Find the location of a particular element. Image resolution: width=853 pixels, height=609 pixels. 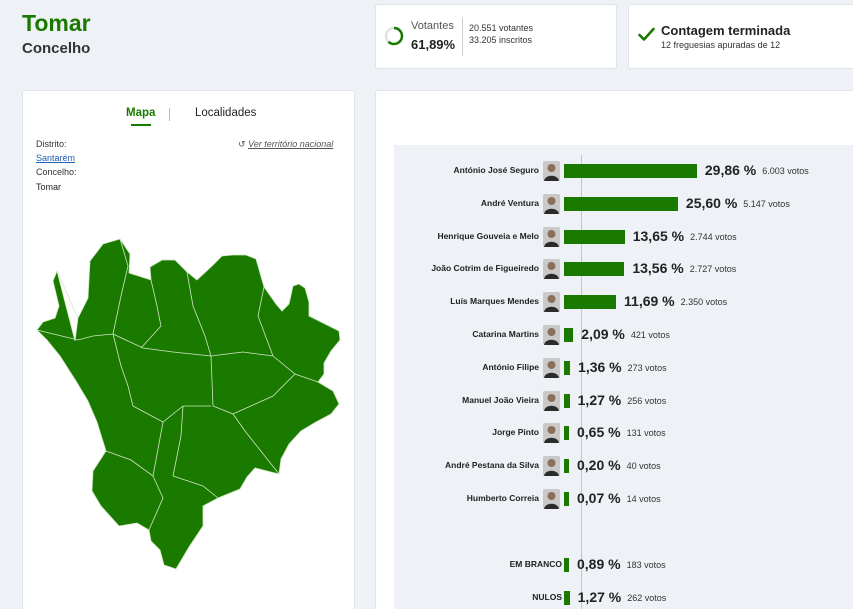

result-percent: 13,56 % is located at coordinates (658, 268).